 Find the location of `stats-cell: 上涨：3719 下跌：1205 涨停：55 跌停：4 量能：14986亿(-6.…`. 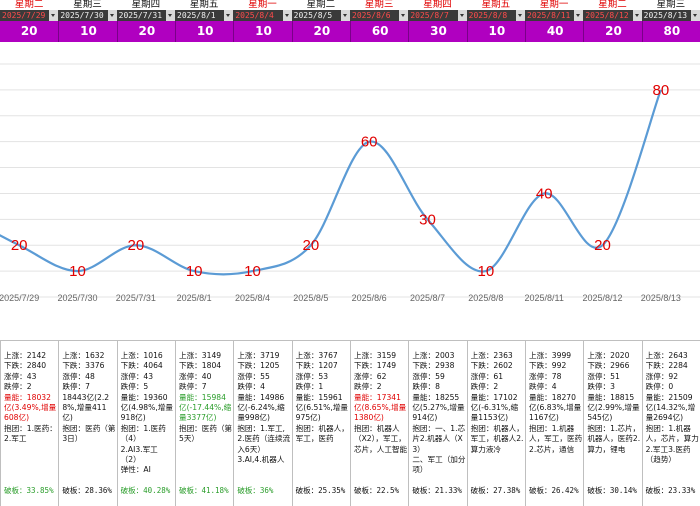

stats-cell: 上涨：3719 下跌：1205 涨停：55 跌停：4 量能：14986亿(-6.… is located at coordinates (262, 423).